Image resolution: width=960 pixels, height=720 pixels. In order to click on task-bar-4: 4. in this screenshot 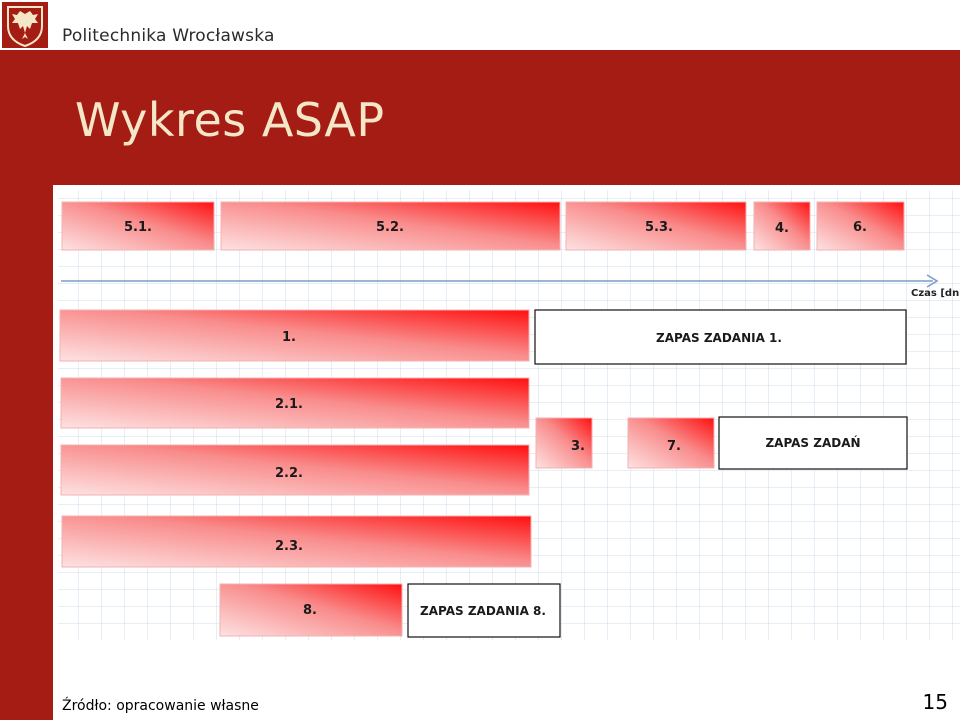, I will do `click(782, 226)`.